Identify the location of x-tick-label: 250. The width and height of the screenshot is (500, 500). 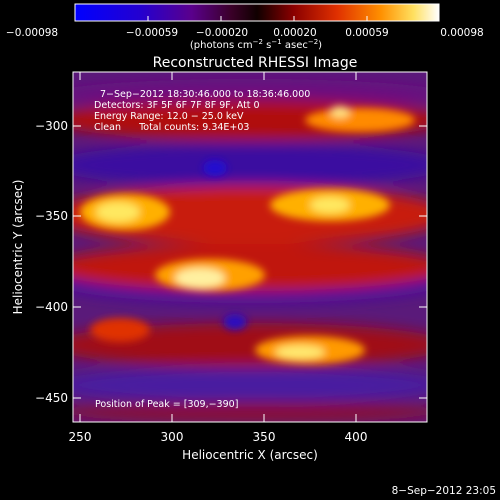
(80, 437).